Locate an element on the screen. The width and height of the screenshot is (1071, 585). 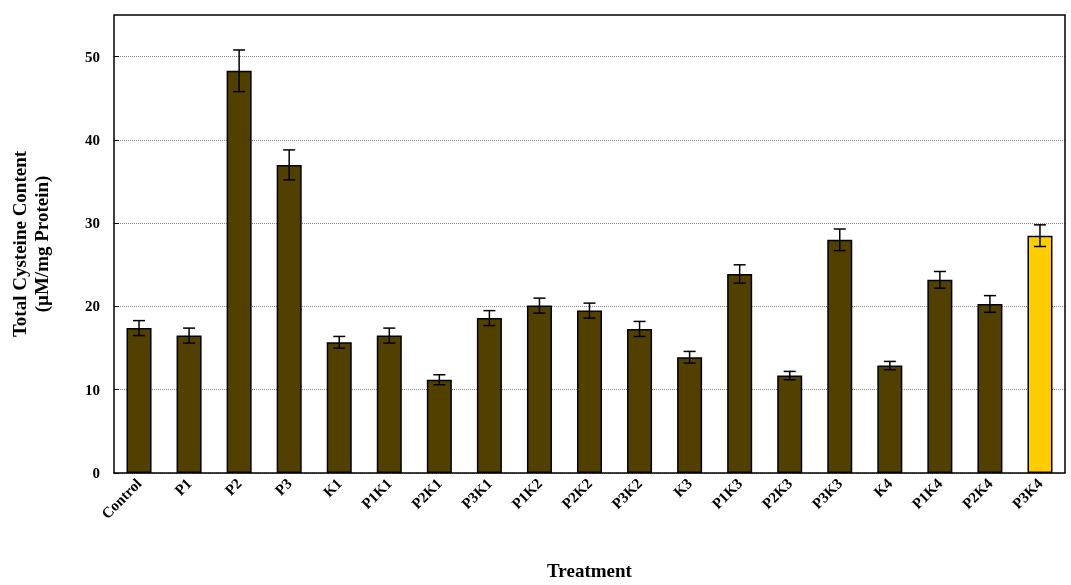
x-tick-label: K4 is located at coordinates (883, 487).